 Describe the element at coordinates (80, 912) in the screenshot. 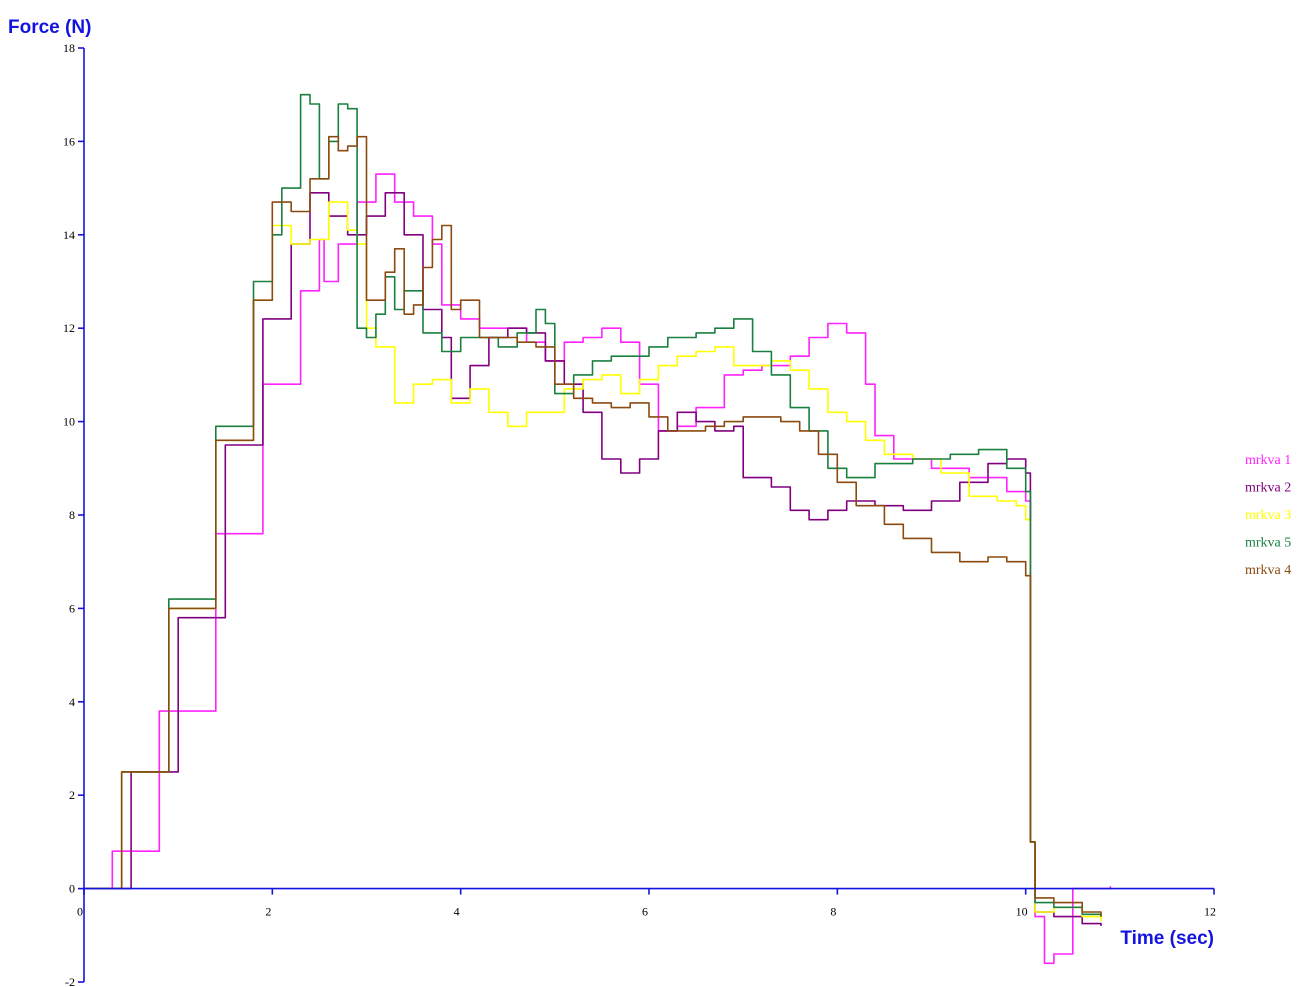

I see `x-tick-label: 0` at that location.